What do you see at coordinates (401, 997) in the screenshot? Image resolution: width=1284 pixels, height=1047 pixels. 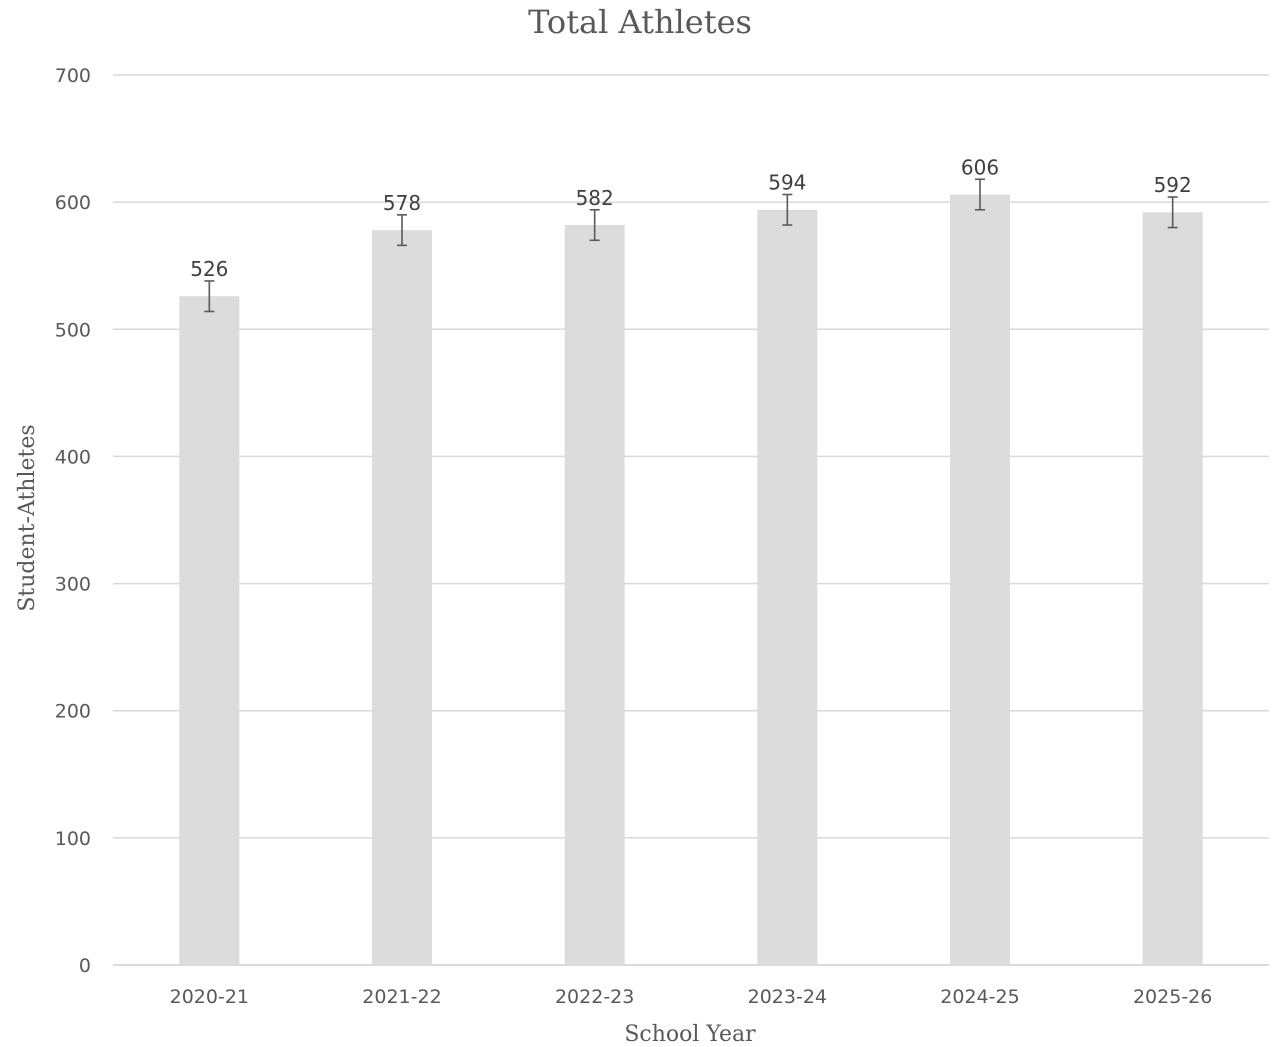 I see `x-tick-label: 2021-22` at bounding box center [401, 997].